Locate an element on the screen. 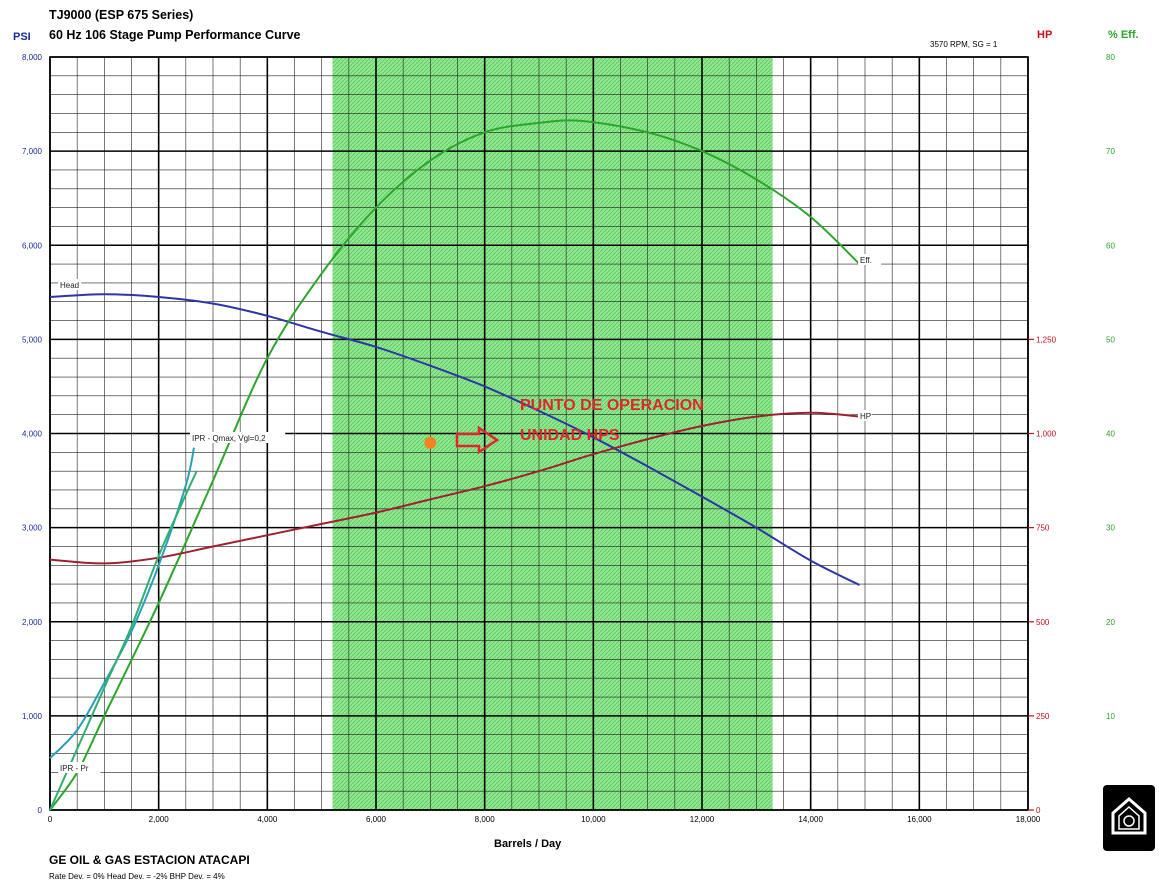 This screenshot has width=1159, height=891. y-axis-label-eff: % Eff. is located at coordinates (1123, 35).